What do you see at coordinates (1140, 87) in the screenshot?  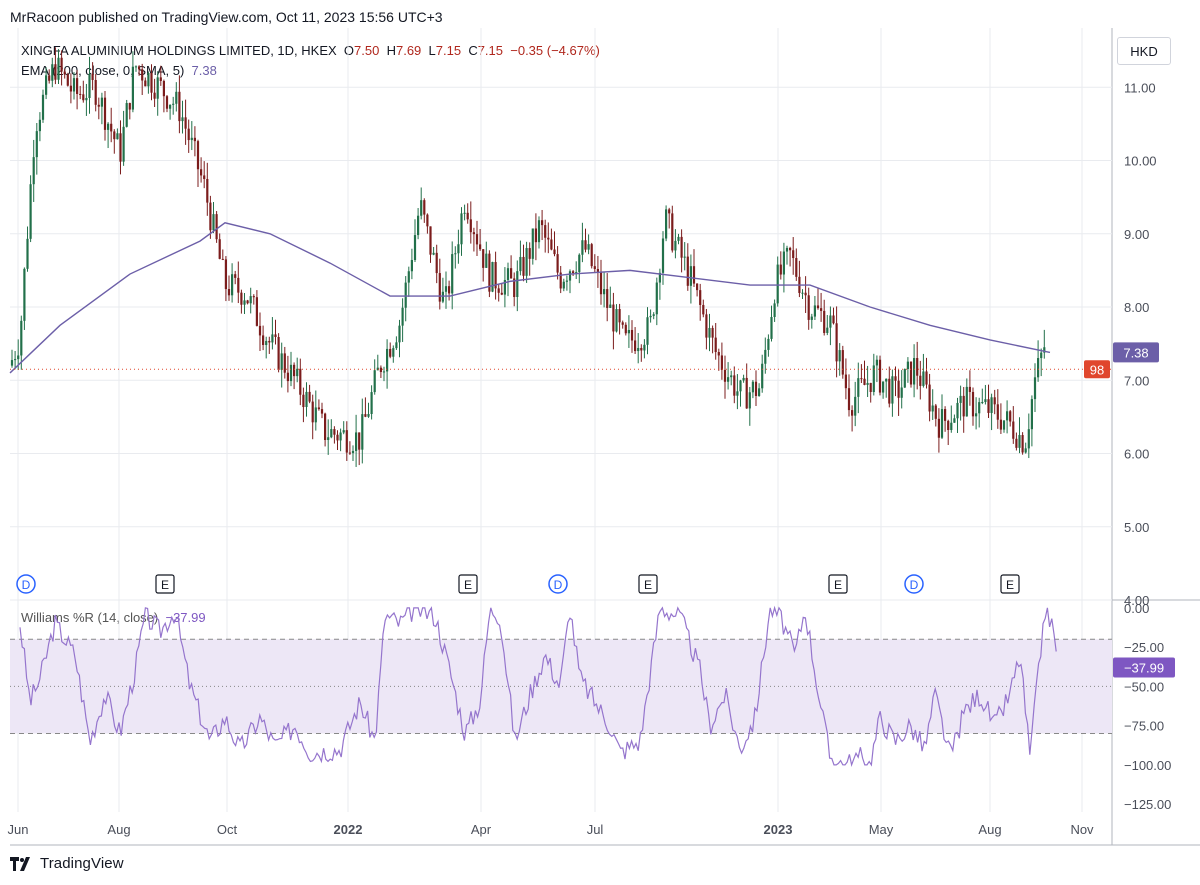 I see `price-tick-label: 11.00` at bounding box center [1140, 87].